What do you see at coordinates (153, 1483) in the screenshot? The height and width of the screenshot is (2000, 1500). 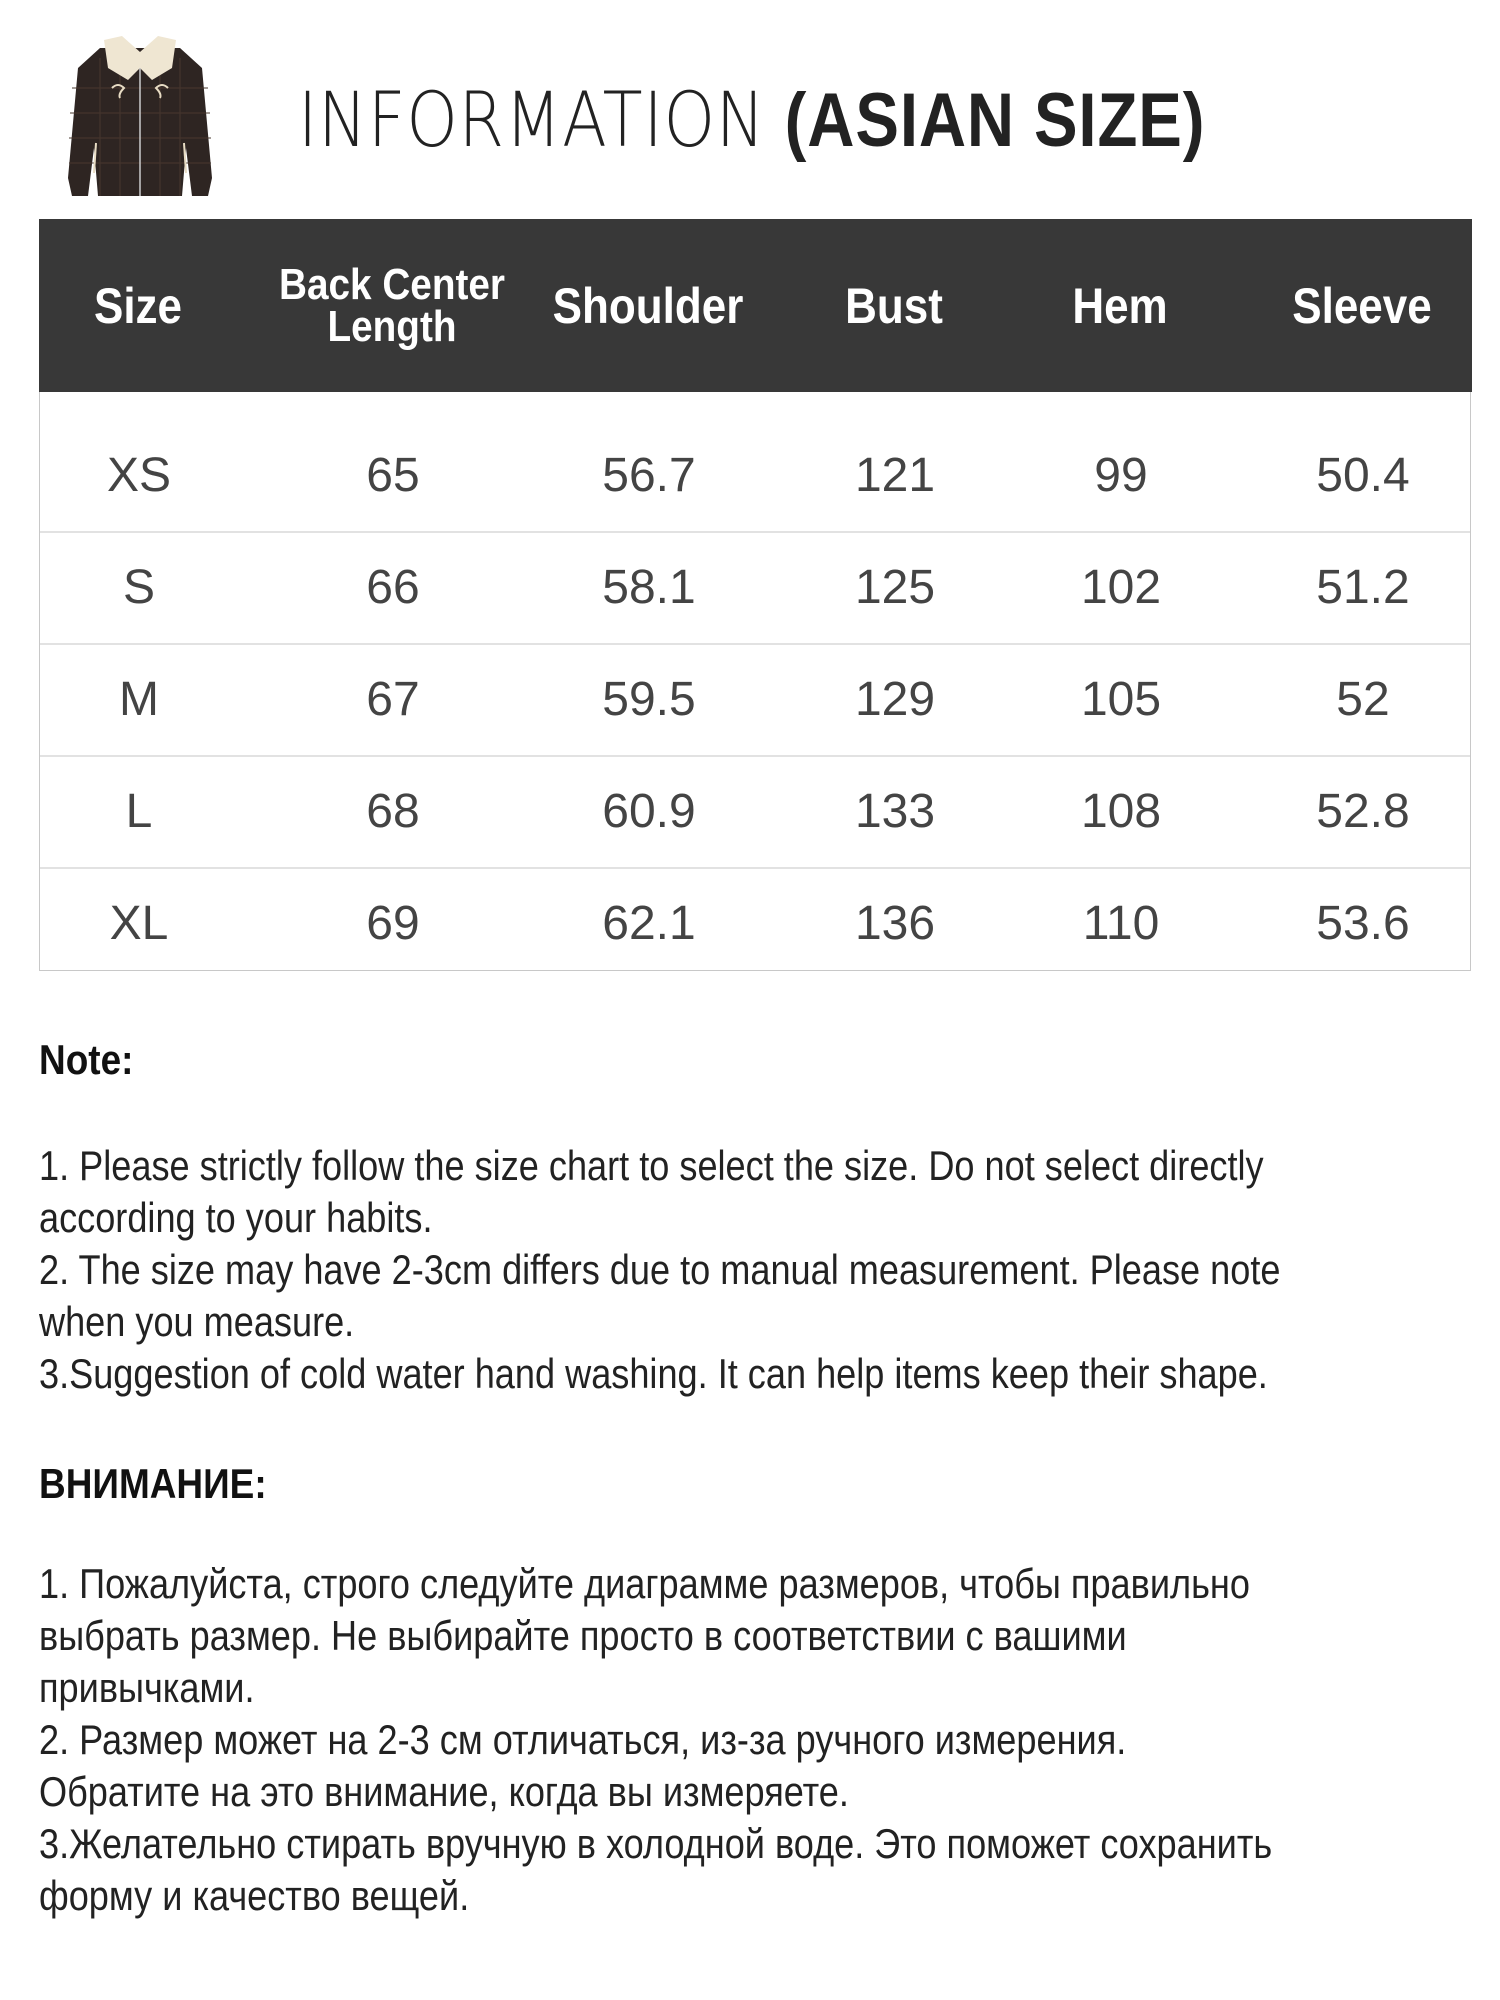 I see `attention-heading-russian: ВНИМАНИЕ:` at bounding box center [153, 1483].